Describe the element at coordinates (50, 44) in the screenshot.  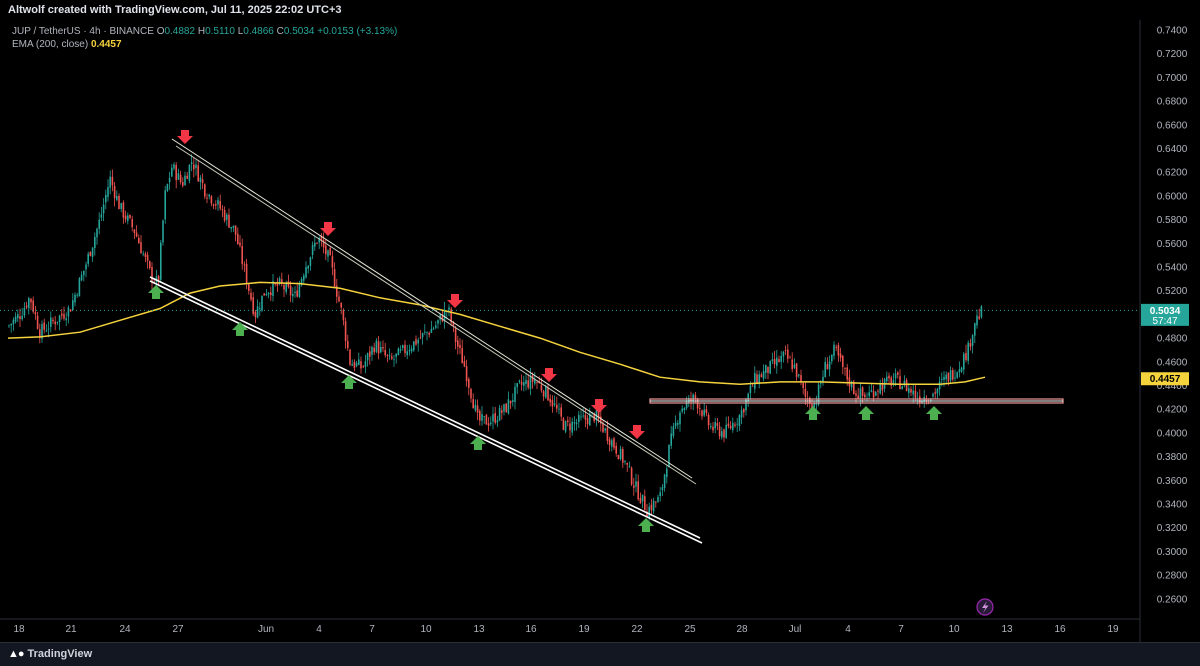
I see `ema-label: EMA (200, close)` at that location.